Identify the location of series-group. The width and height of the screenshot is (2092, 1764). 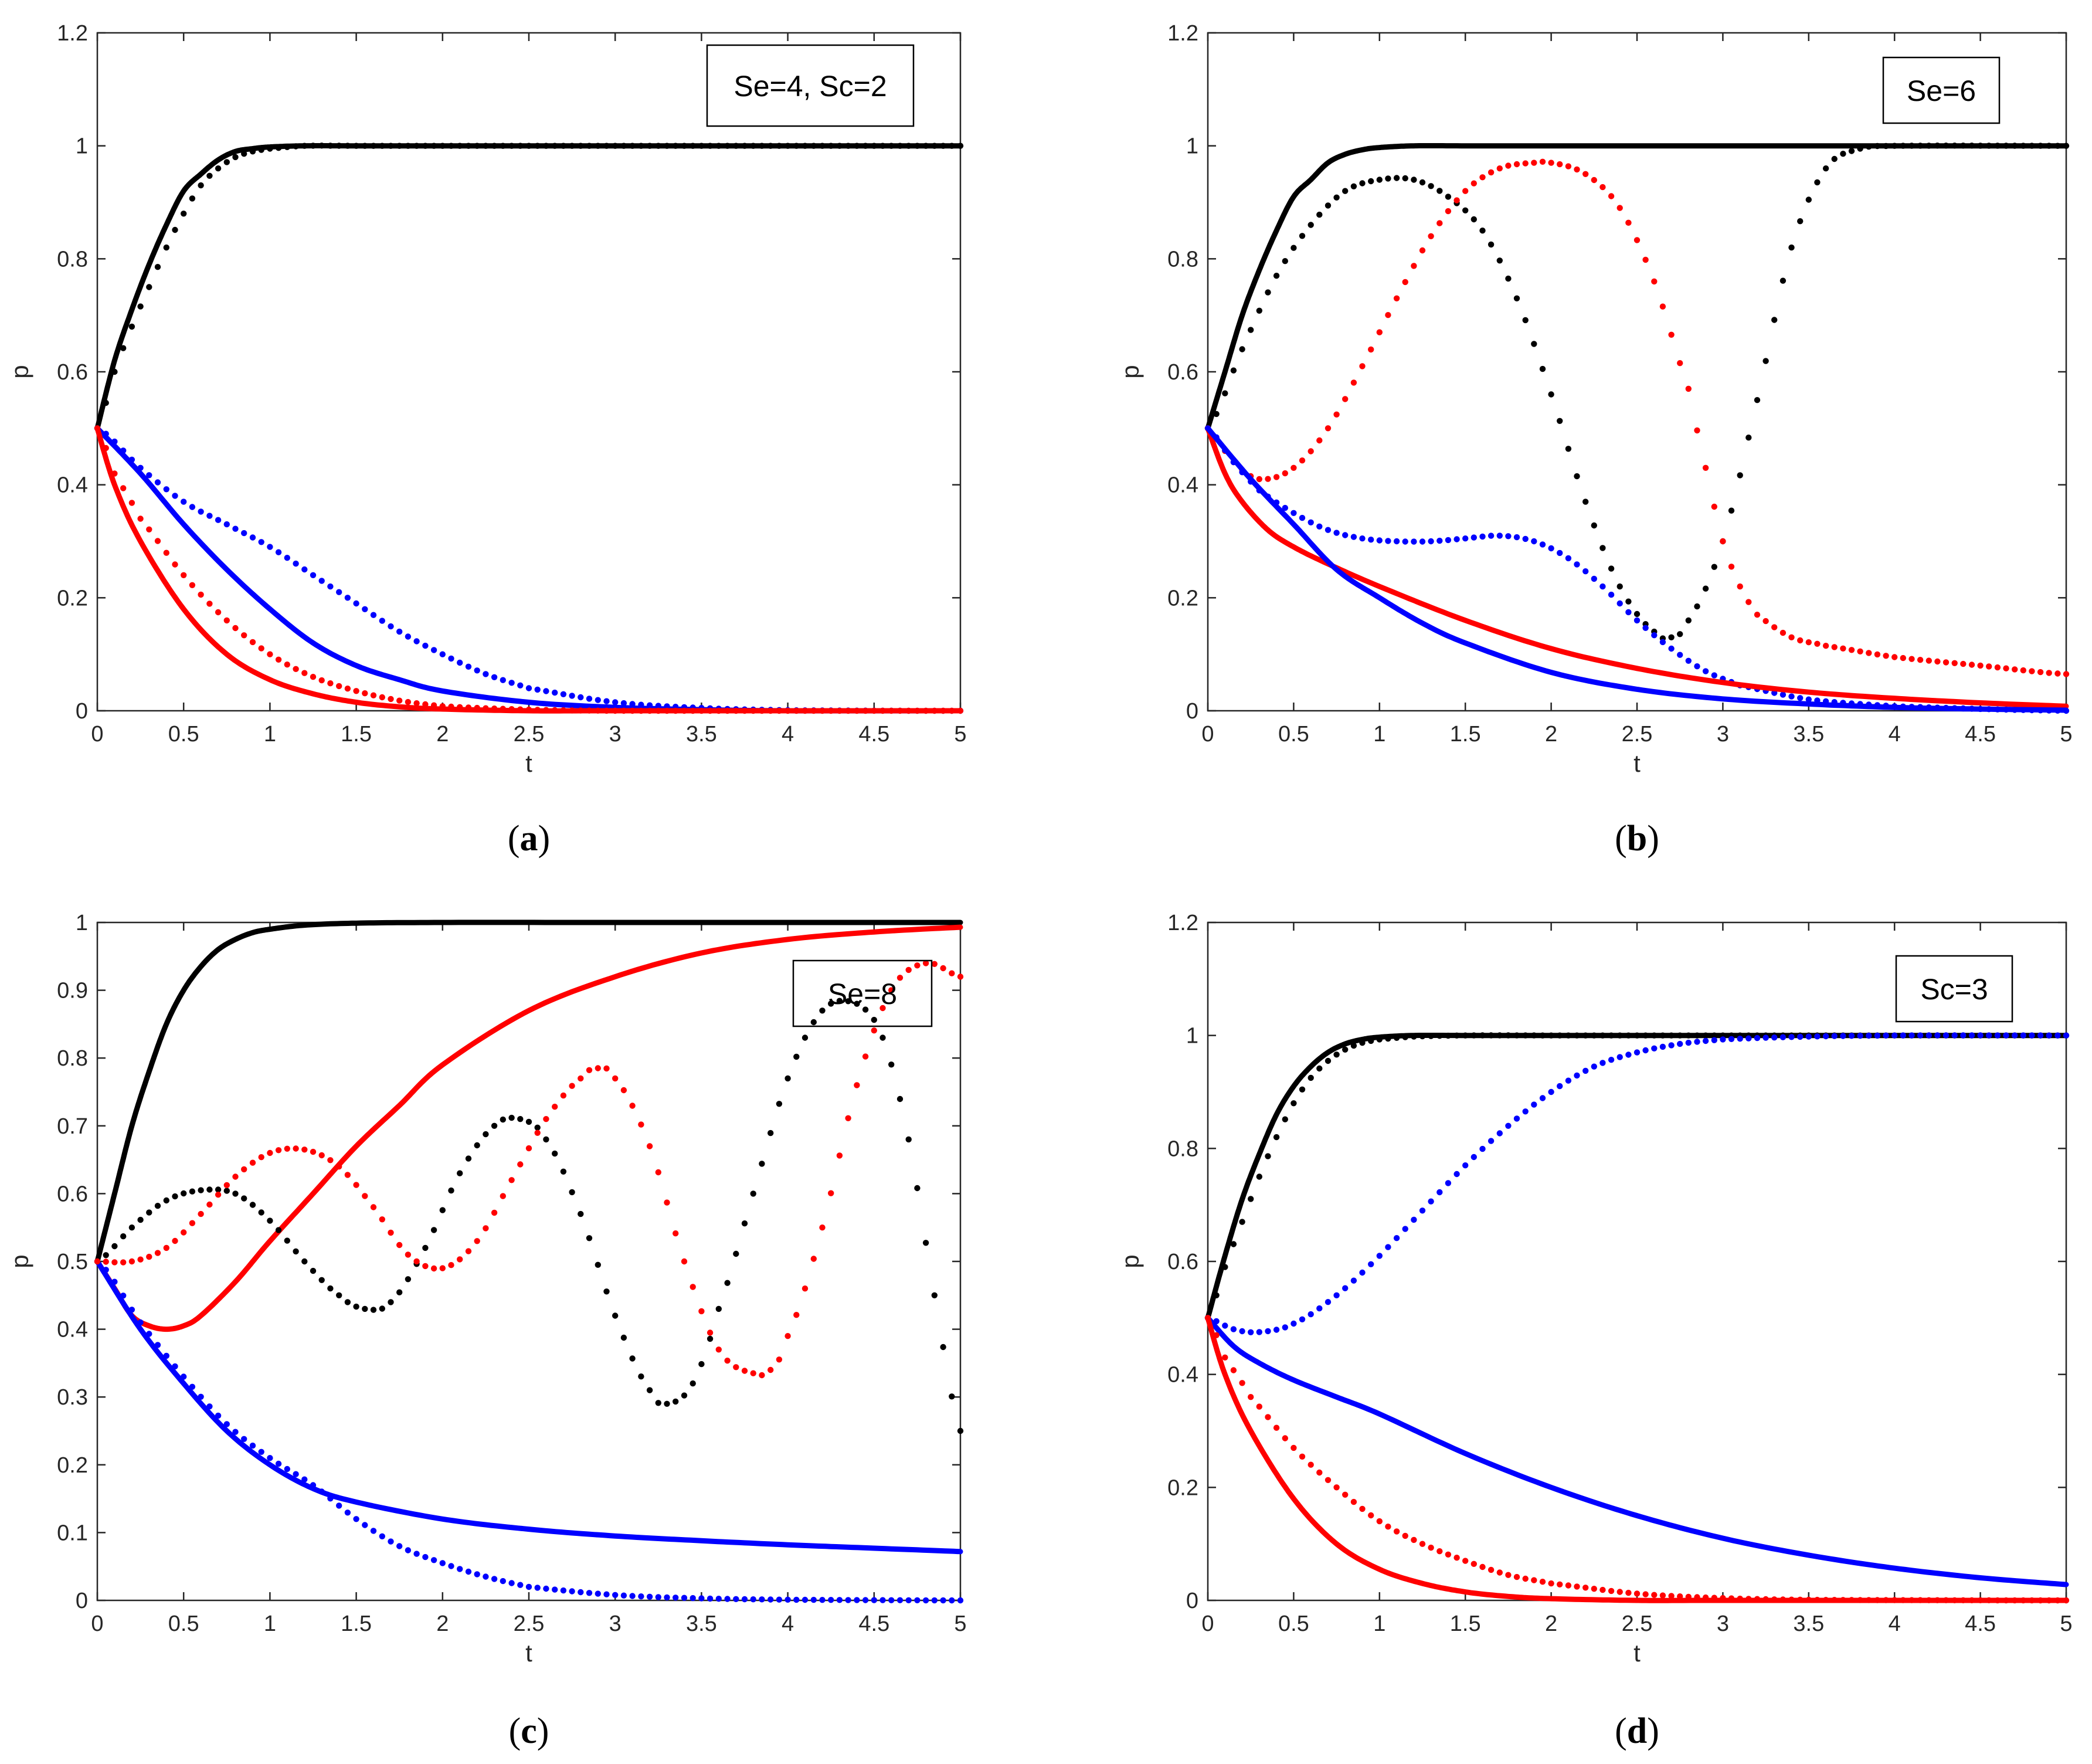
(1637, 1318).